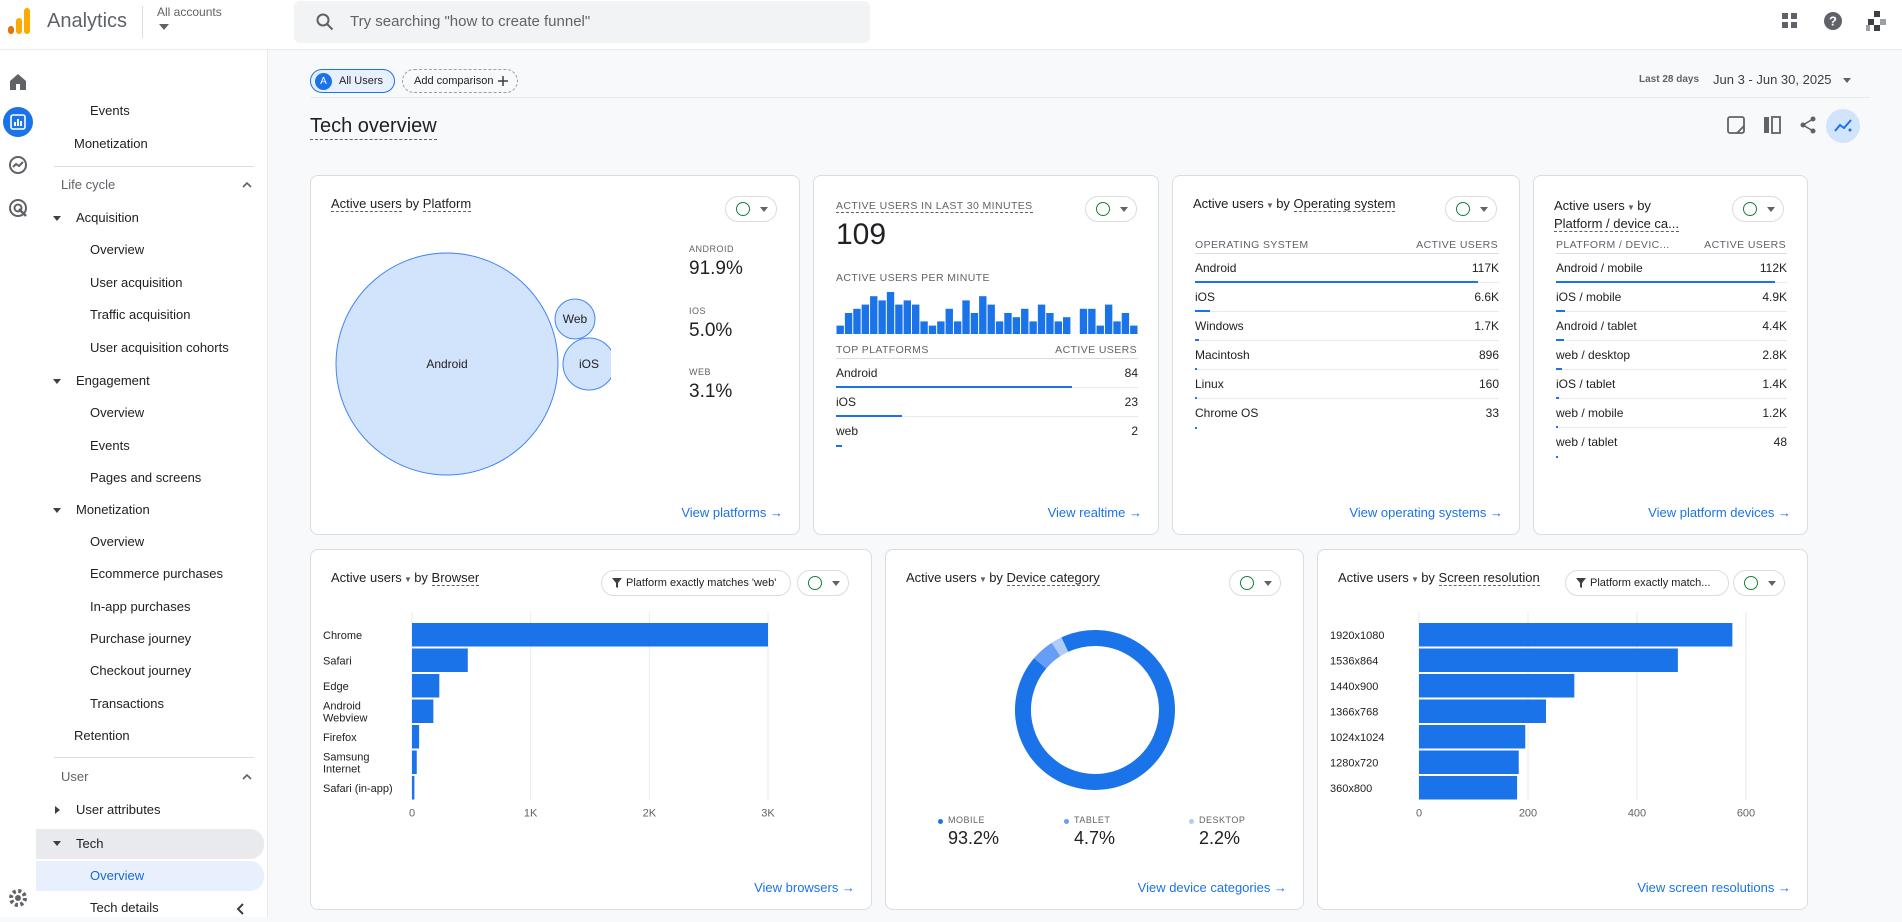 The height and width of the screenshot is (922, 1902). I want to click on row-bar, so click(1666, 282).